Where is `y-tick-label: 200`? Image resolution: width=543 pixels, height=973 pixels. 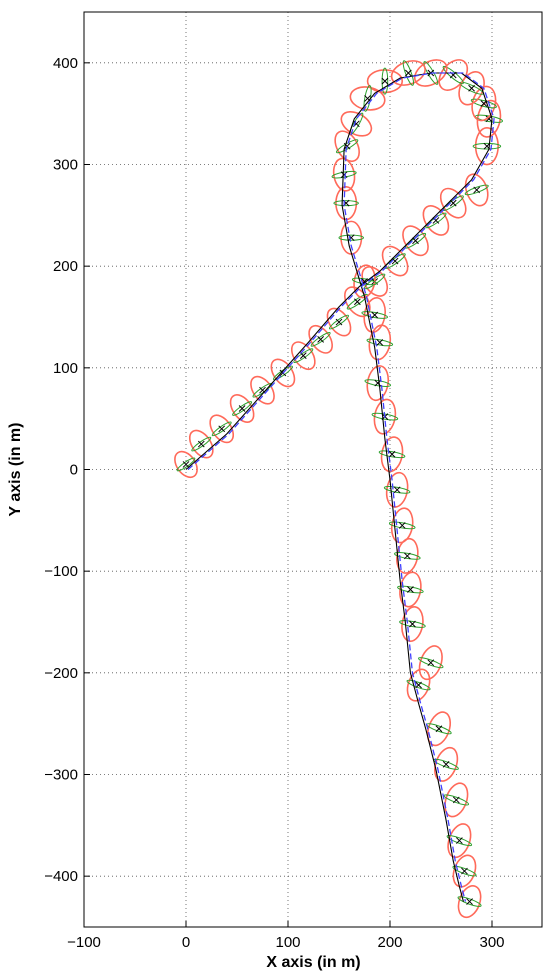 y-tick-label: 200 is located at coordinates (65, 266).